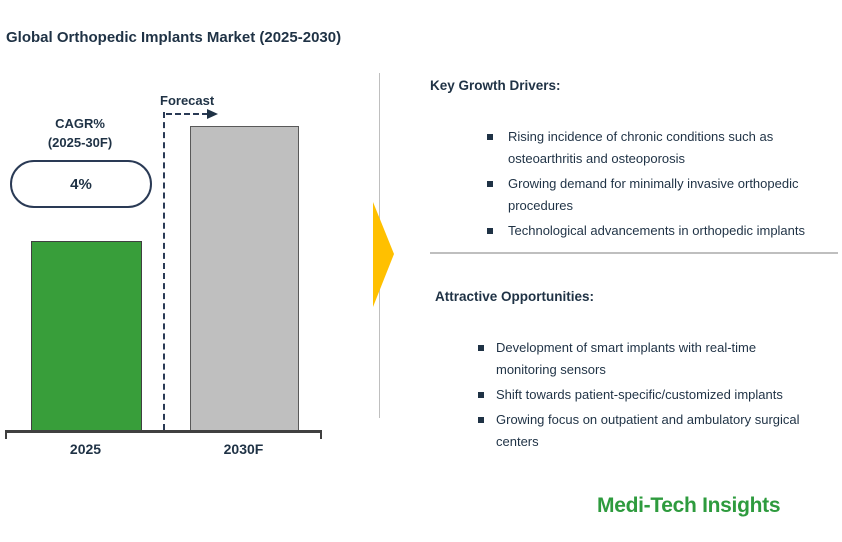  What do you see at coordinates (163, 434) in the screenshot?
I see `x-axis-baseline` at bounding box center [163, 434].